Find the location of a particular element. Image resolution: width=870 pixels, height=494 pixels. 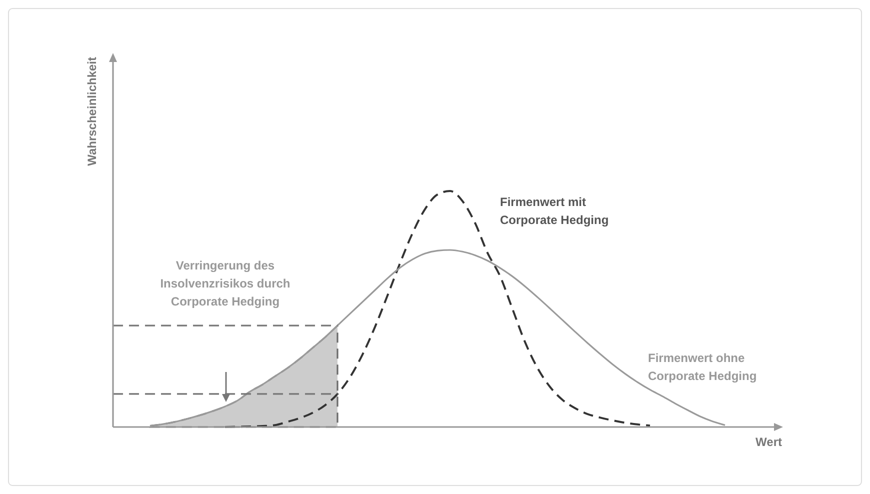

series-label: Firmenwert ohne Corporate Hedging is located at coordinates (702, 367).